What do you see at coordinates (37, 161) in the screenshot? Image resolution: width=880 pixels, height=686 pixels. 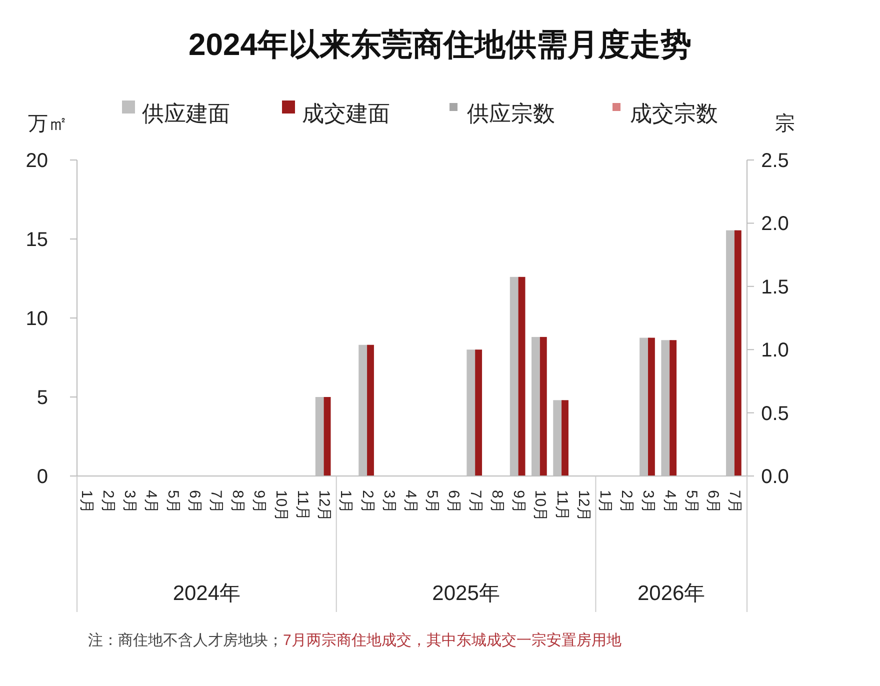 I see `y-tick-label: 20` at bounding box center [37, 161].